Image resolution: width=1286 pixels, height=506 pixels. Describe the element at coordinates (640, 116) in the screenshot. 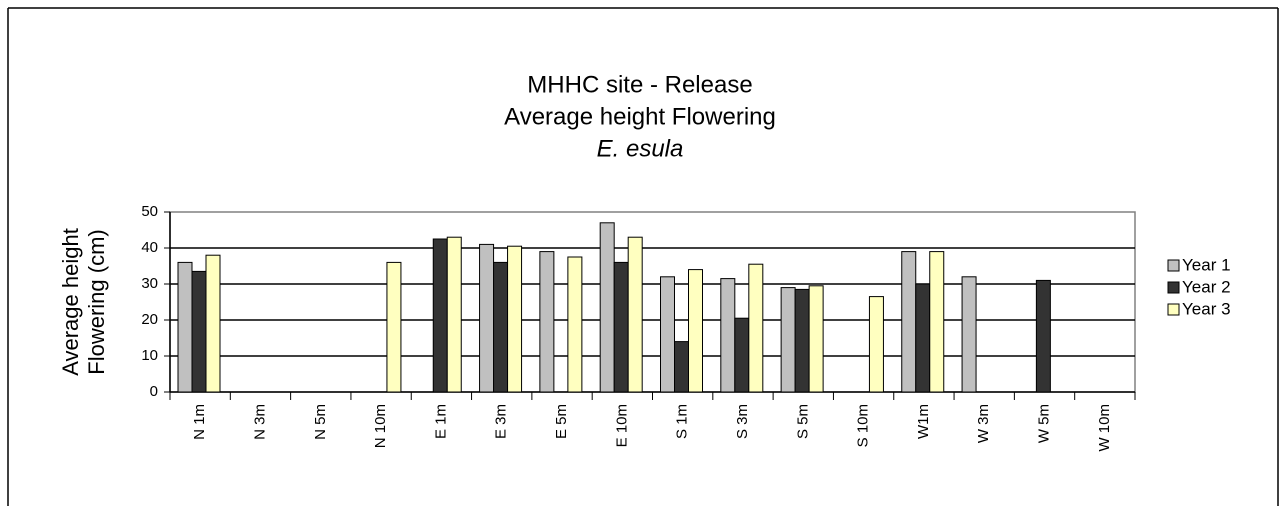

I see `chart-title: Average height Flowering` at that location.